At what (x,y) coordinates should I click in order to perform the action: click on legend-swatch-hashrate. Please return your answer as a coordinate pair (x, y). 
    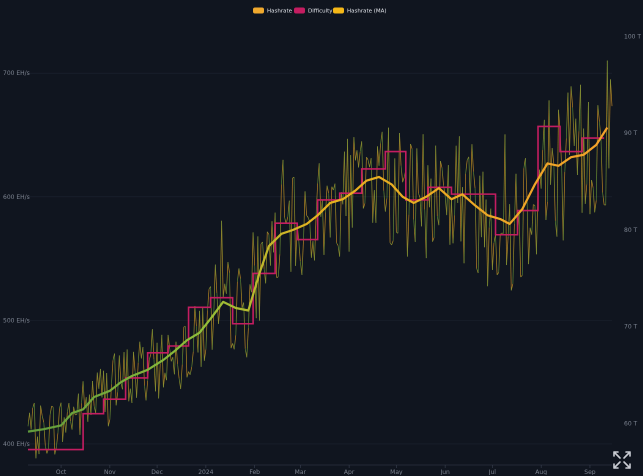
    Looking at the image, I should click on (258, 11).